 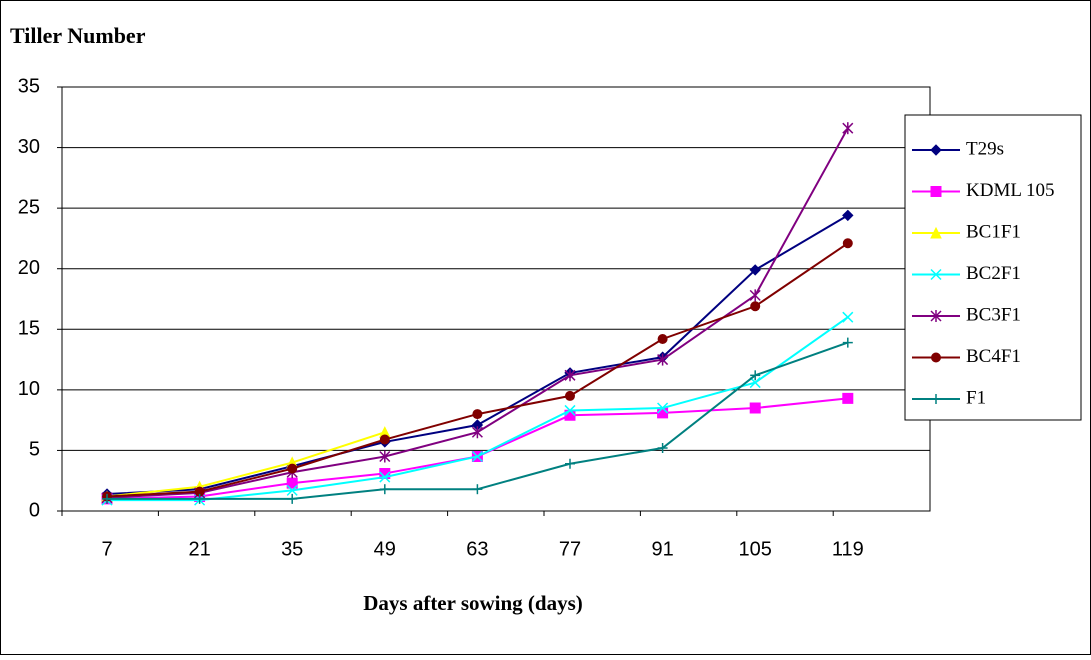 What do you see at coordinates (29, 86) in the screenshot?
I see `y-tick-label: 35` at bounding box center [29, 86].